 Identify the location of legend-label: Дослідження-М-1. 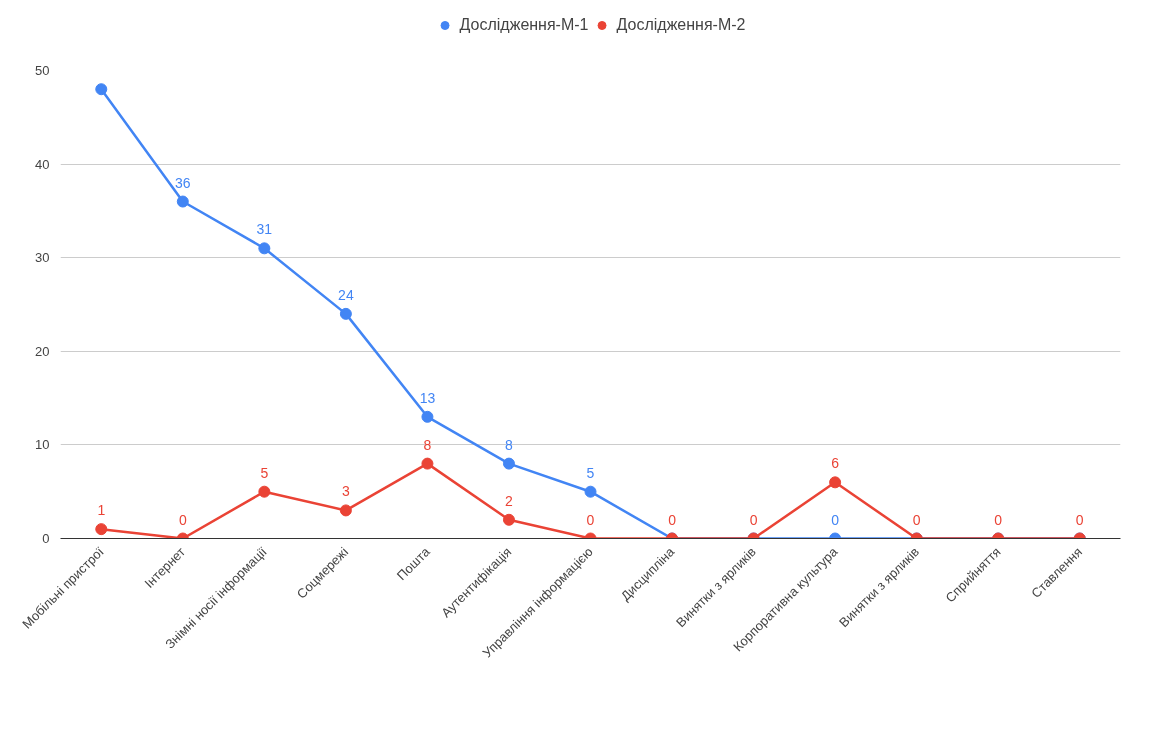
(524, 25).